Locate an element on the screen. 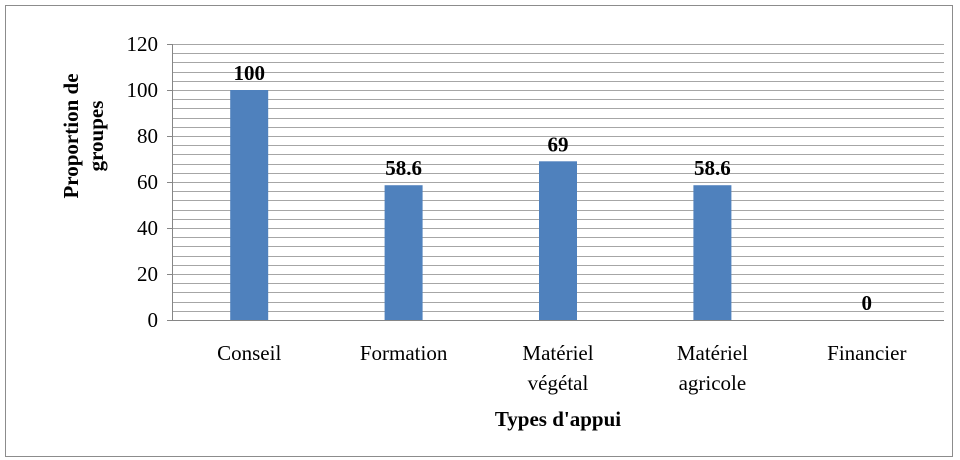 This screenshot has width=960, height=460. x-tick-label: Formation is located at coordinates (404, 353).